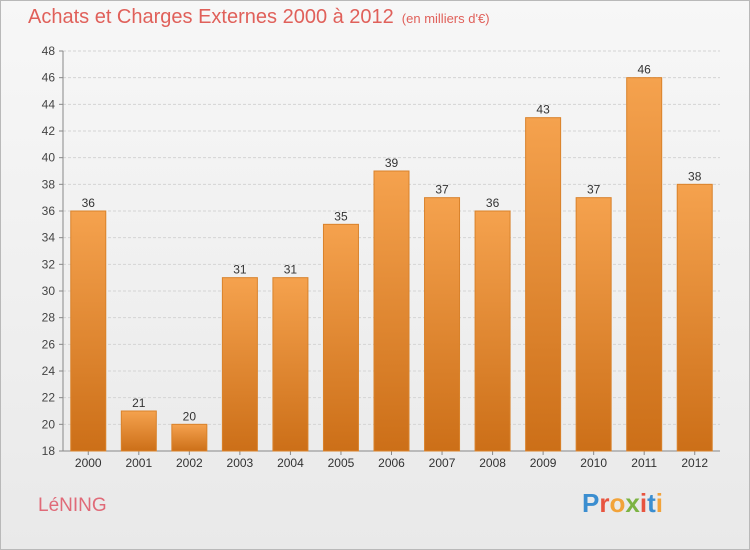 This screenshot has height=550, width=750. Describe the element at coordinates (341, 216) in the screenshot. I see `data-label: 35` at that location.